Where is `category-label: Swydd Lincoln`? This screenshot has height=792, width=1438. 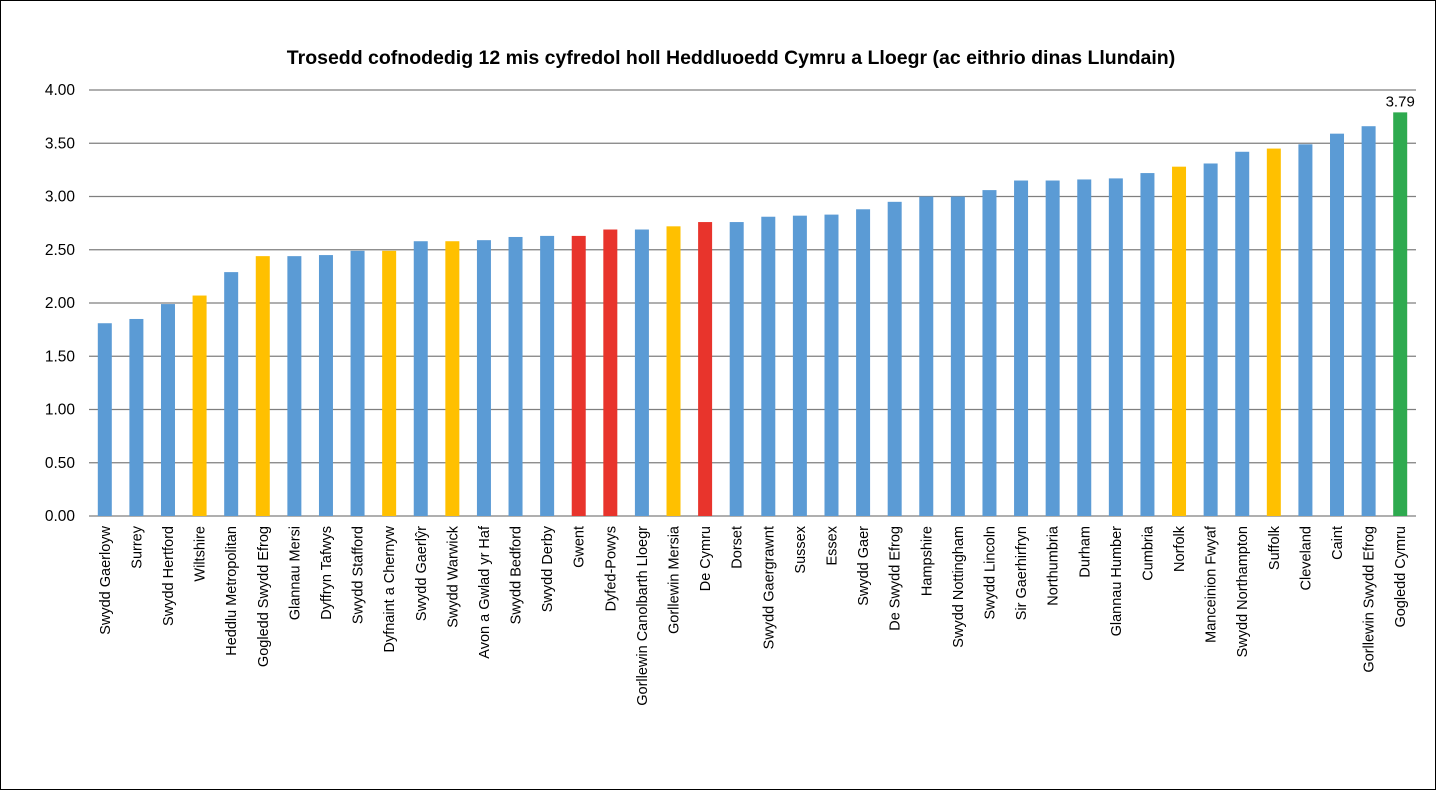
category-label: Swydd Lincoln is located at coordinates (990, 573).